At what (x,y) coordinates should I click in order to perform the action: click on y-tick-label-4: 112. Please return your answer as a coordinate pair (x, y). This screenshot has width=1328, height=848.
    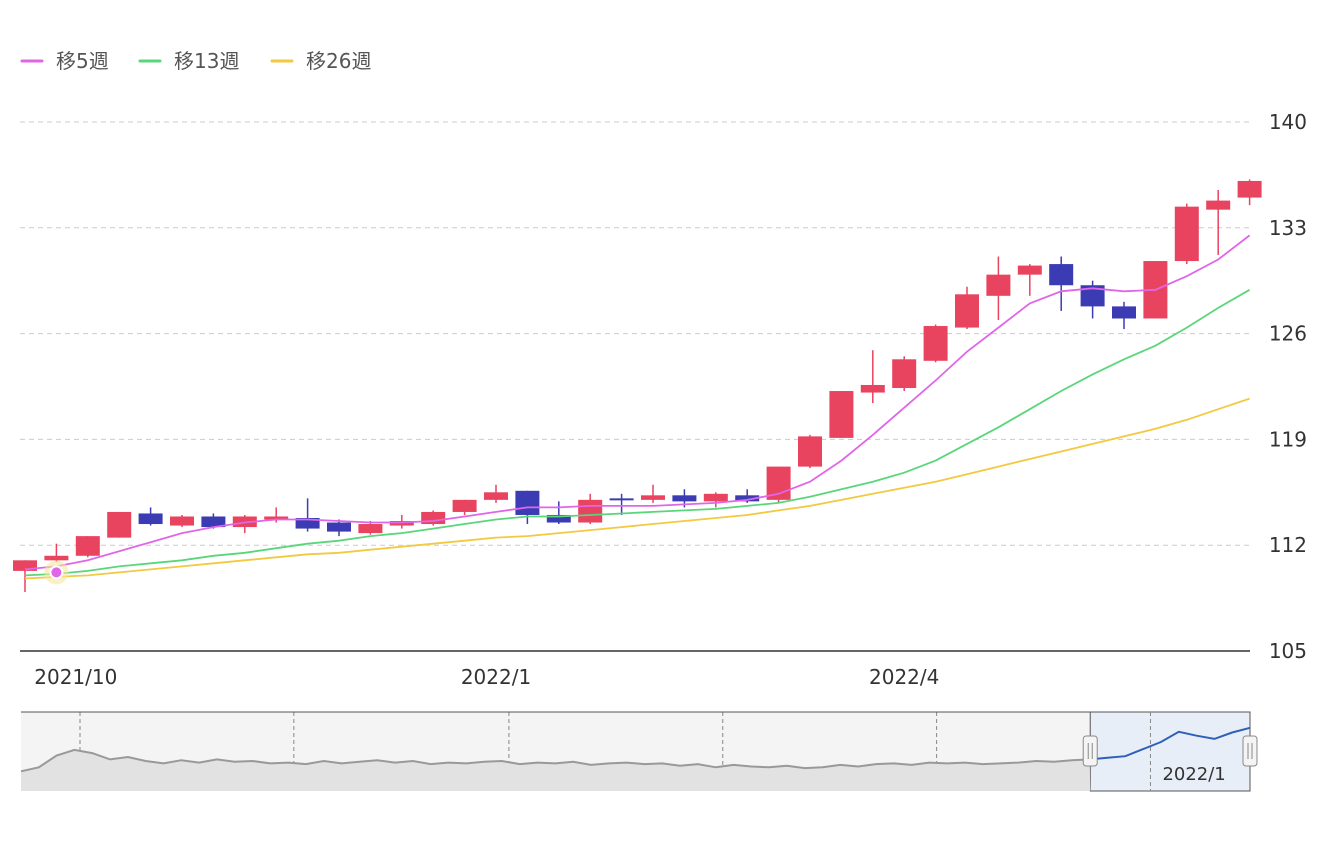
    Looking at the image, I should click on (1288, 545).